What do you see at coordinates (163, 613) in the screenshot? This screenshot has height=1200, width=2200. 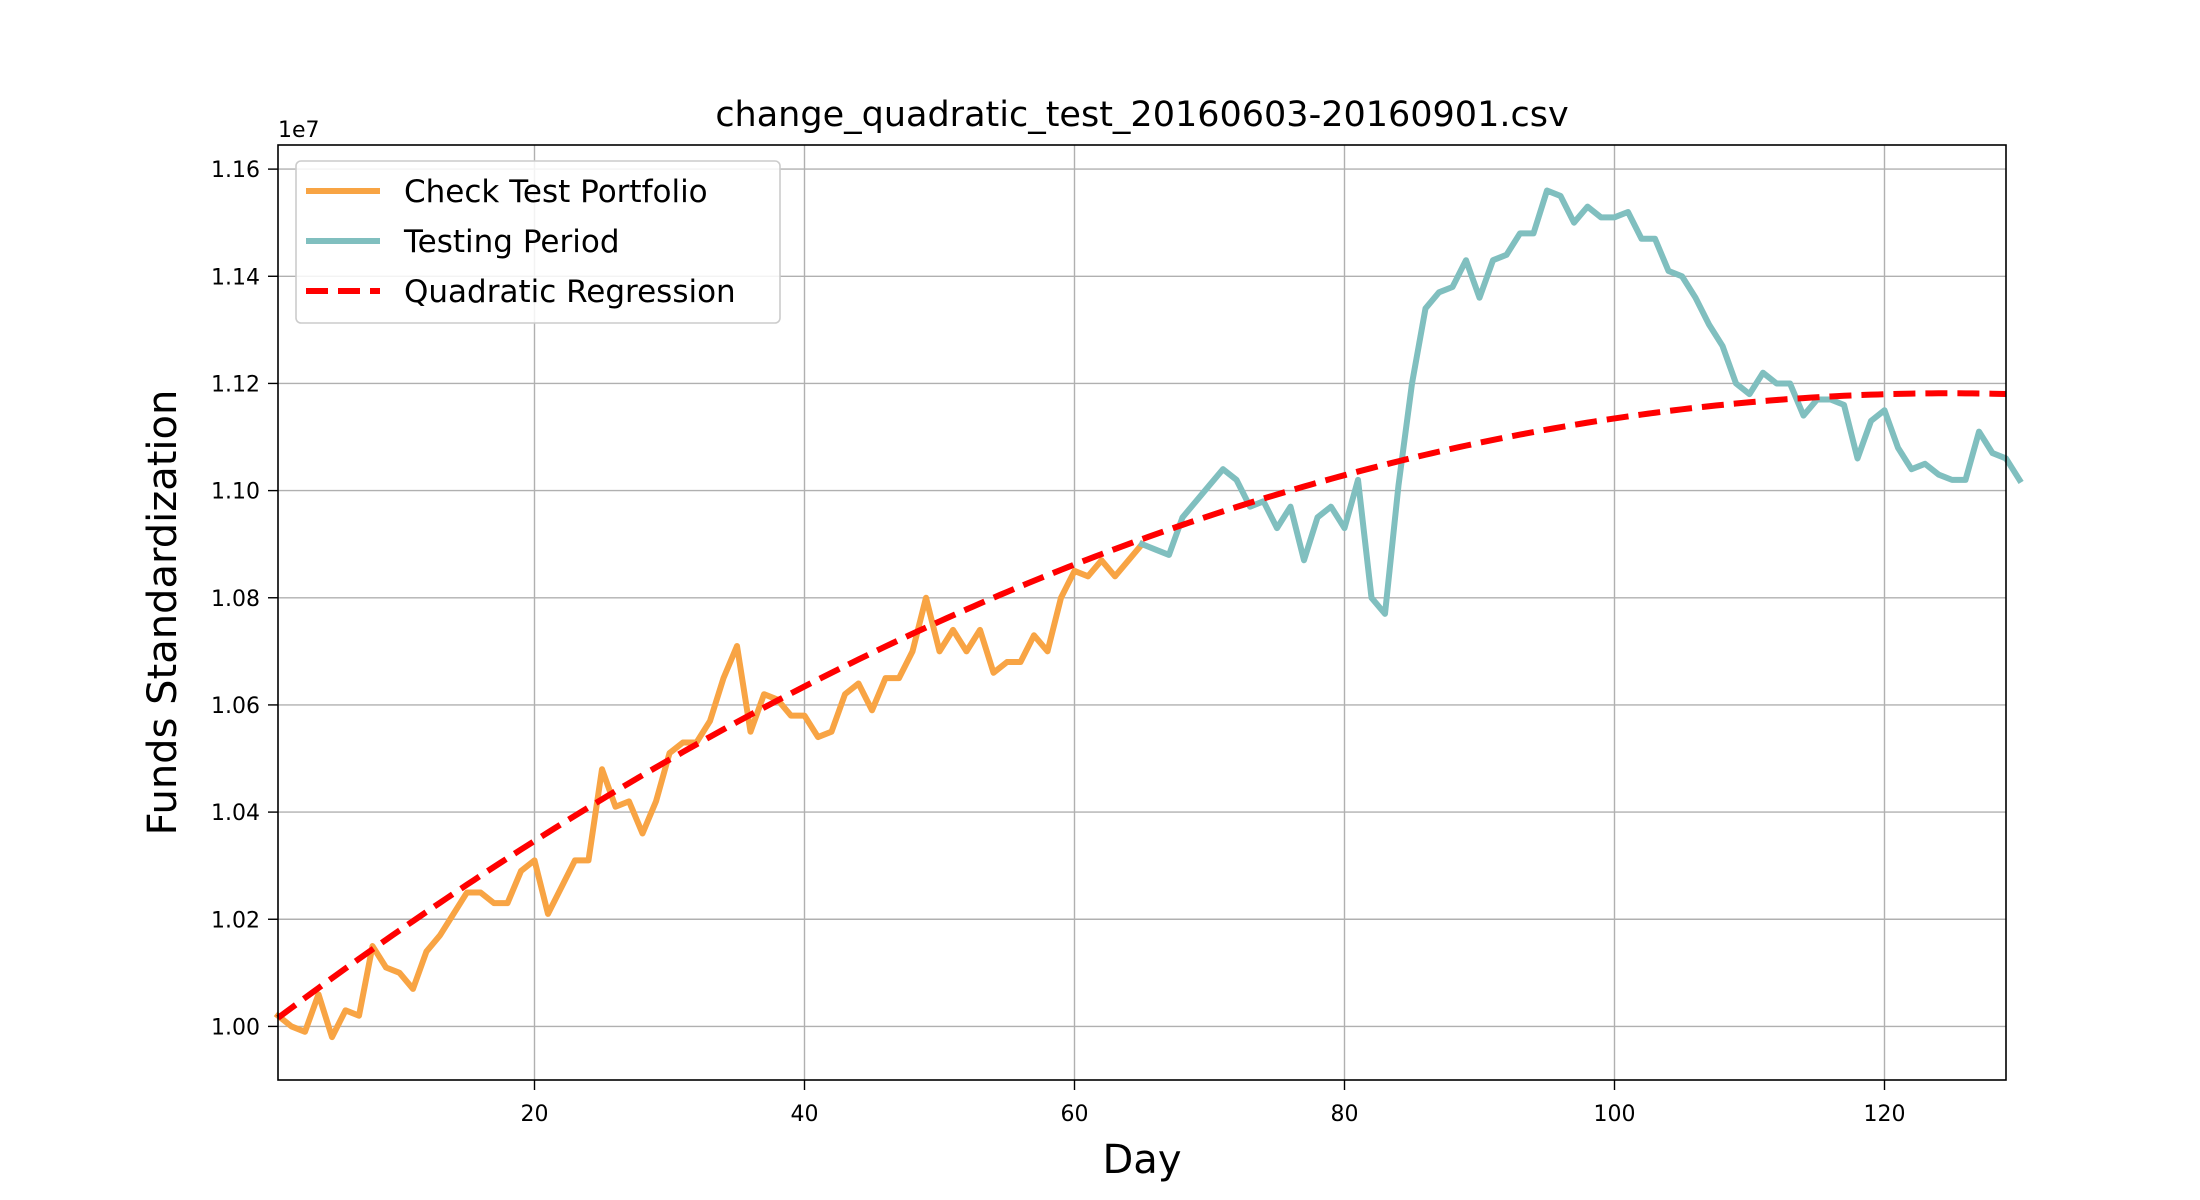 I see `y-axis-title: Funds Standardization` at bounding box center [163, 613].